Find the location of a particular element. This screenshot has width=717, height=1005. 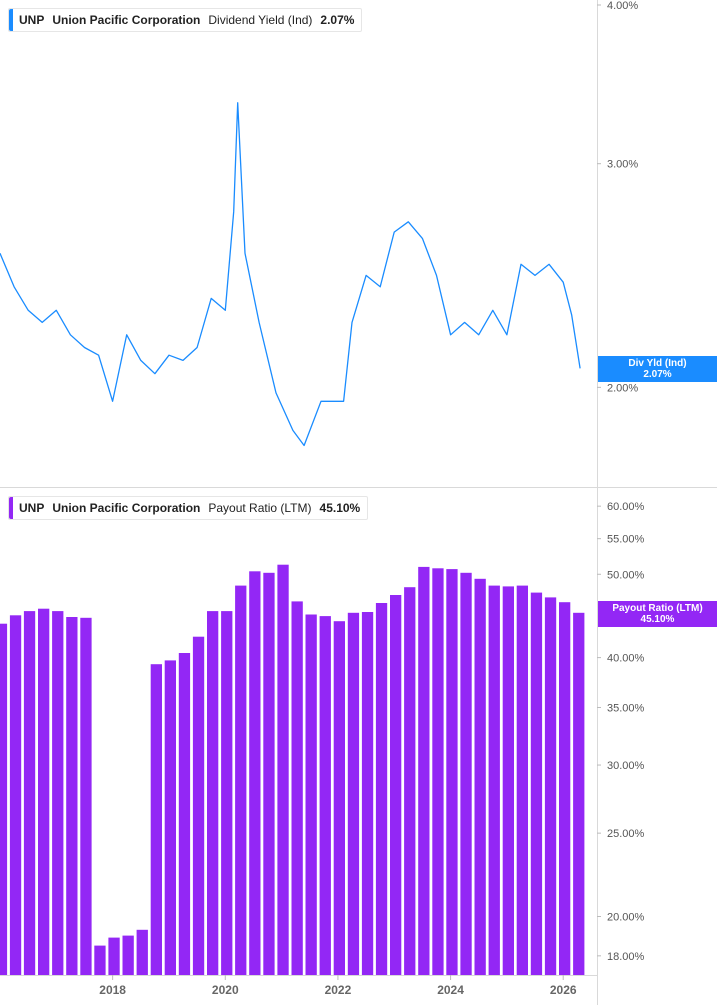

payout-y-tick-label: 40.00% is located at coordinates (626, 659).